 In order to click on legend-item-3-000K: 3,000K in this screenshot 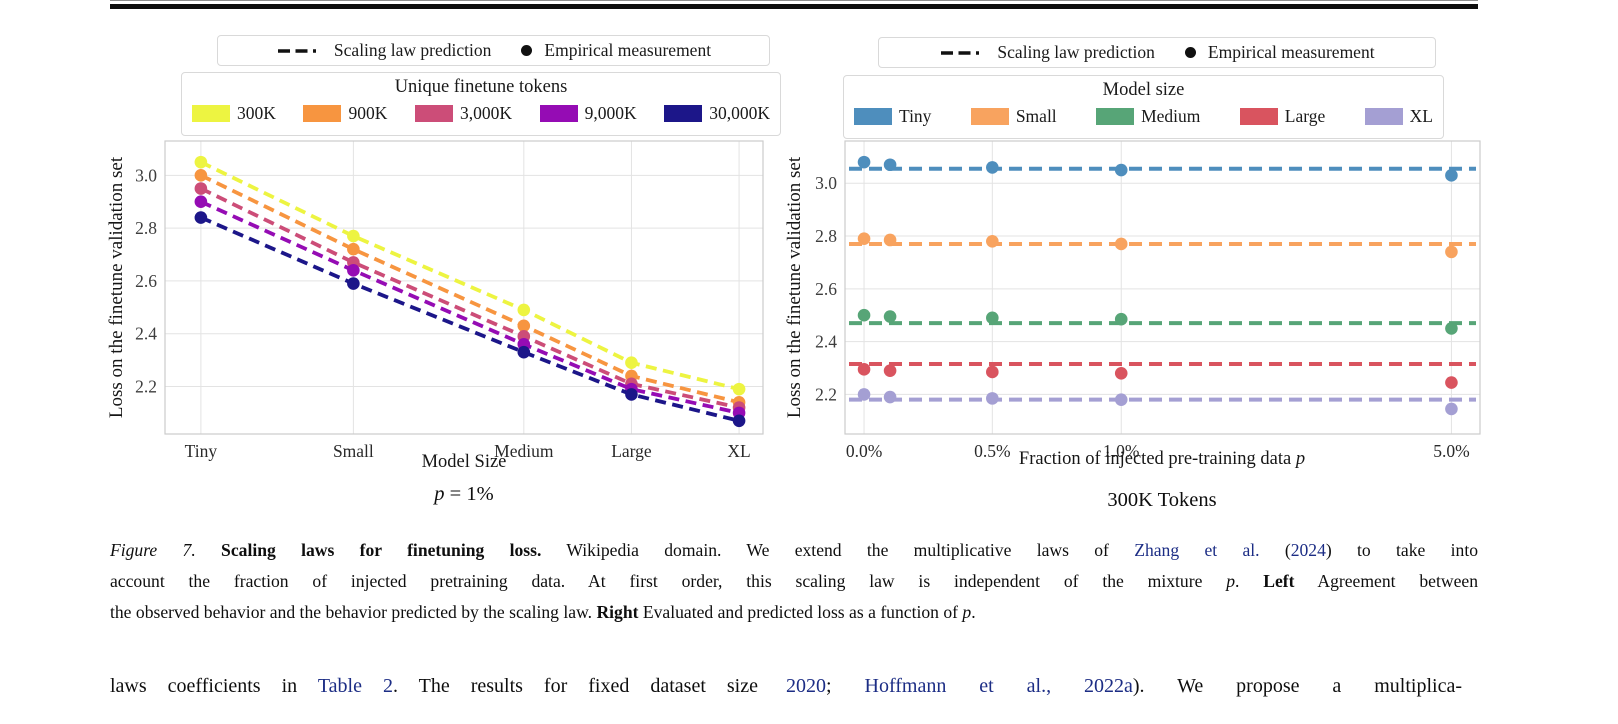, I will do `click(463, 113)`.